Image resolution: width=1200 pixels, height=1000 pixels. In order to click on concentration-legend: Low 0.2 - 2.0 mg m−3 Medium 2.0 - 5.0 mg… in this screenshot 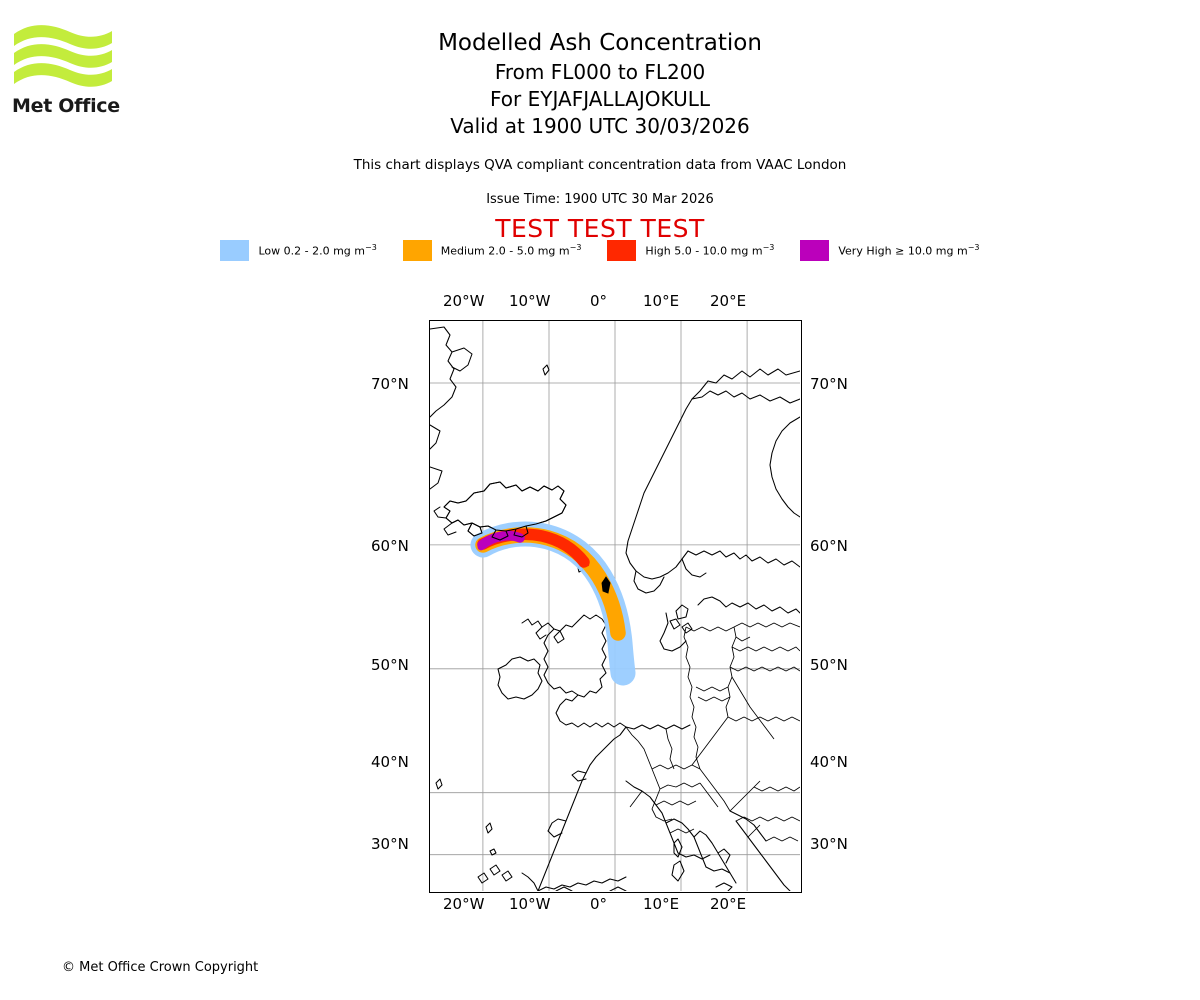, I will do `click(600, 250)`.